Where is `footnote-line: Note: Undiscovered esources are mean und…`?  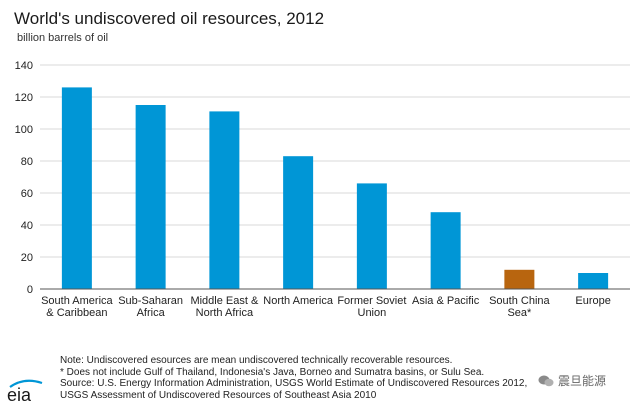
footnote-line: Note: Undiscovered esources are mean und… is located at coordinates (256, 360).